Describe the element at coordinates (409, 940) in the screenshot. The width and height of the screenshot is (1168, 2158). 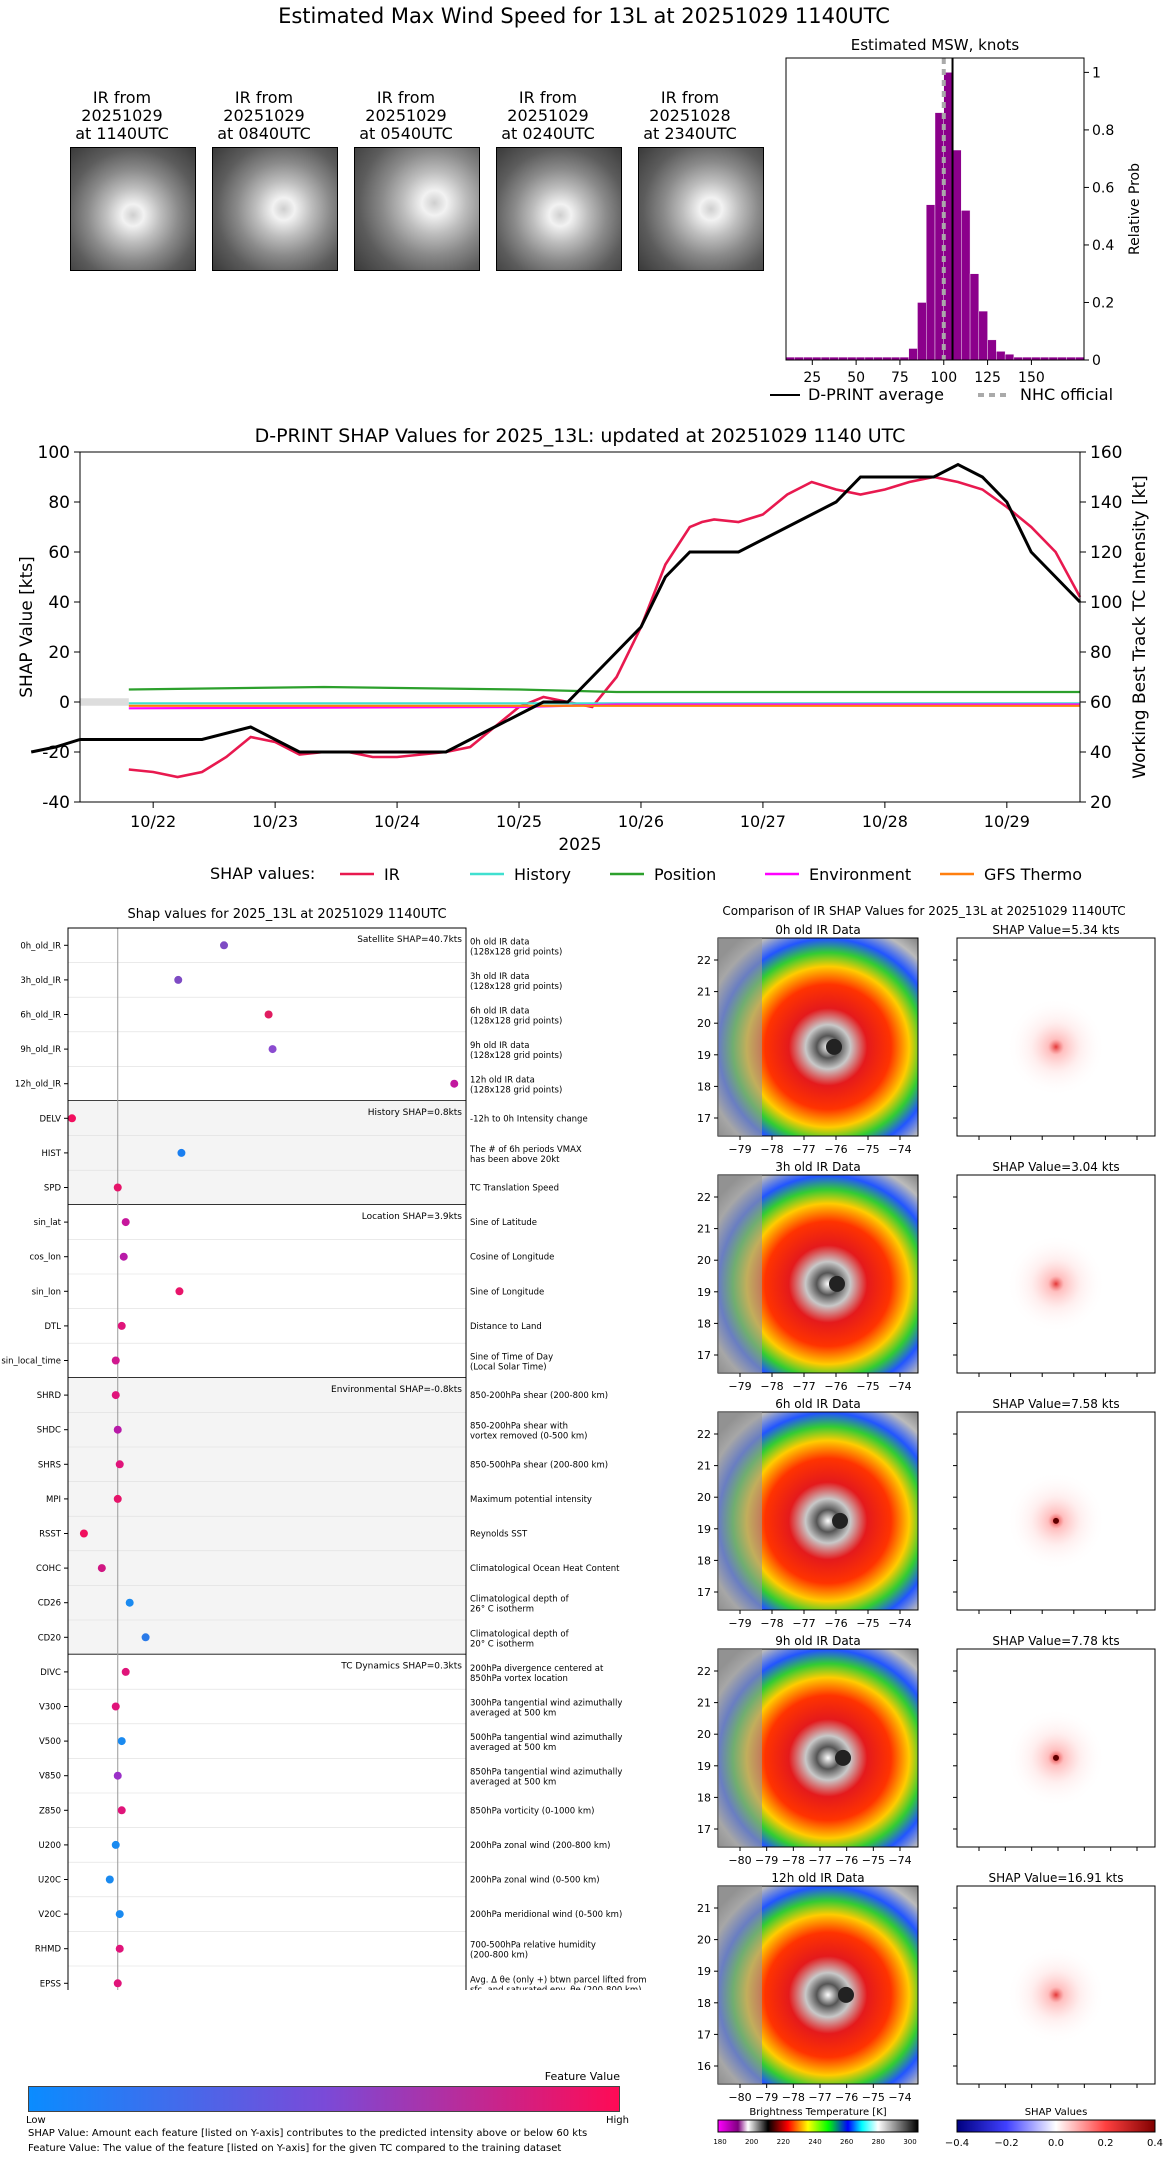
I see `feature-group-label: Satellite SHAP=40.7kts` at that location.